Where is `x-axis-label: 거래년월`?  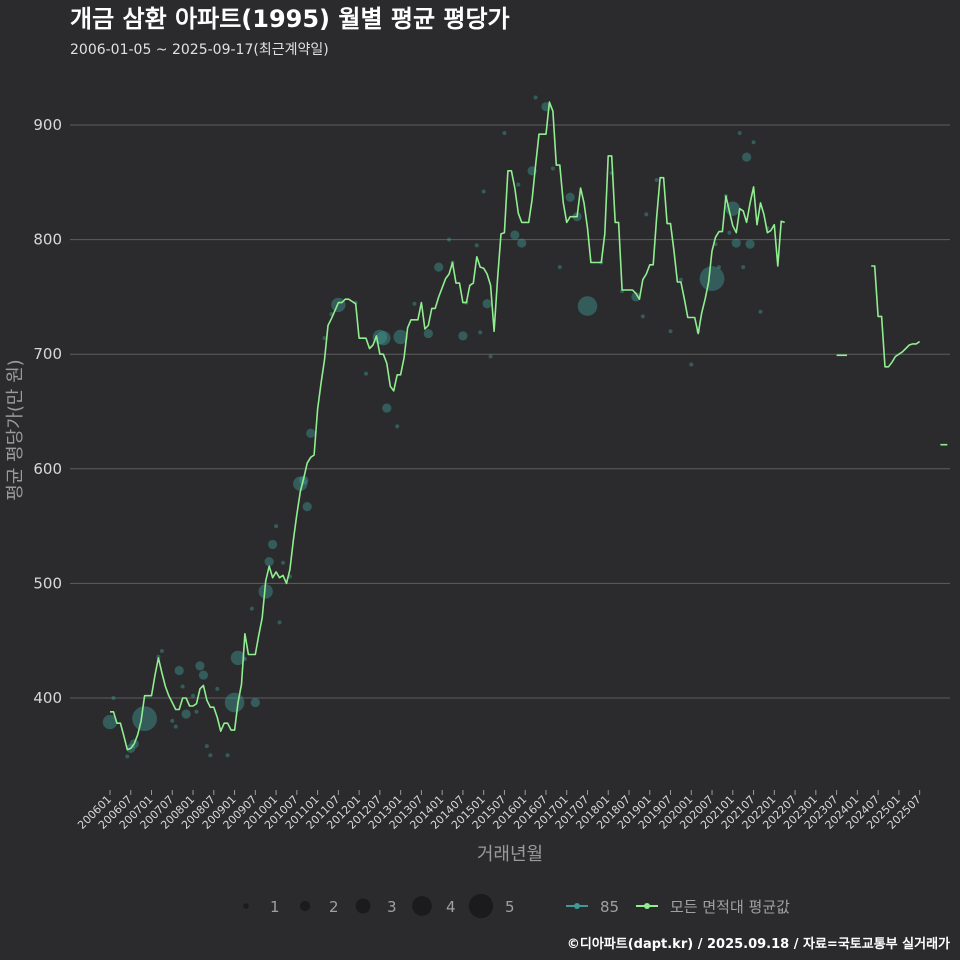 x-axis-label: 거래년월 is located at coordinates (510, 854).